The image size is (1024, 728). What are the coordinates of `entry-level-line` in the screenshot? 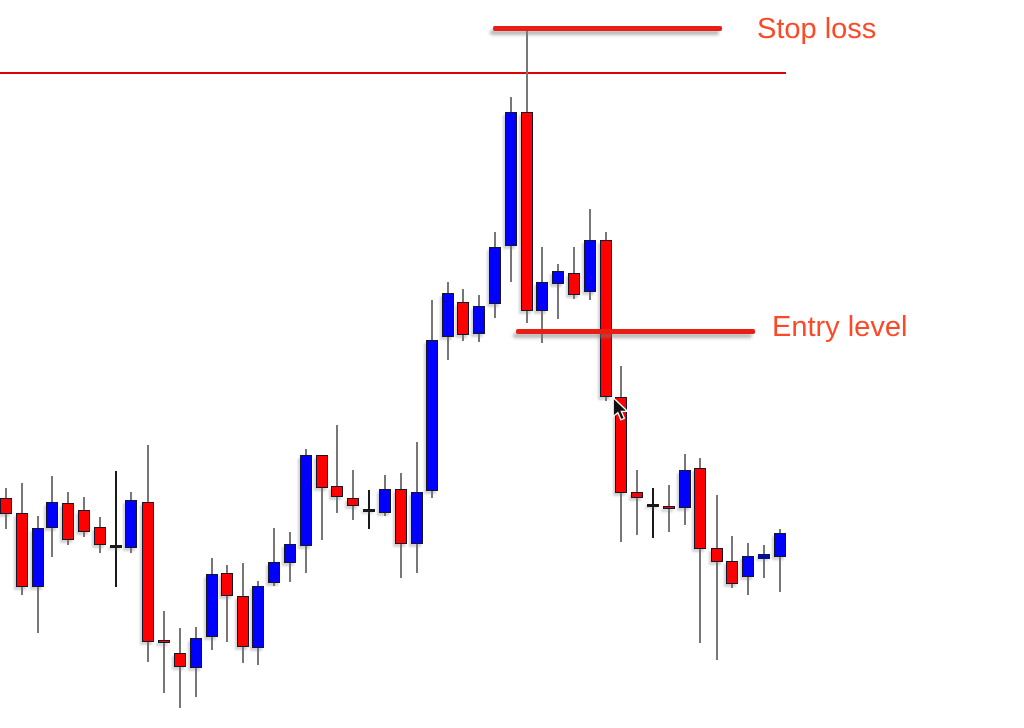 It's located at (635, 331).